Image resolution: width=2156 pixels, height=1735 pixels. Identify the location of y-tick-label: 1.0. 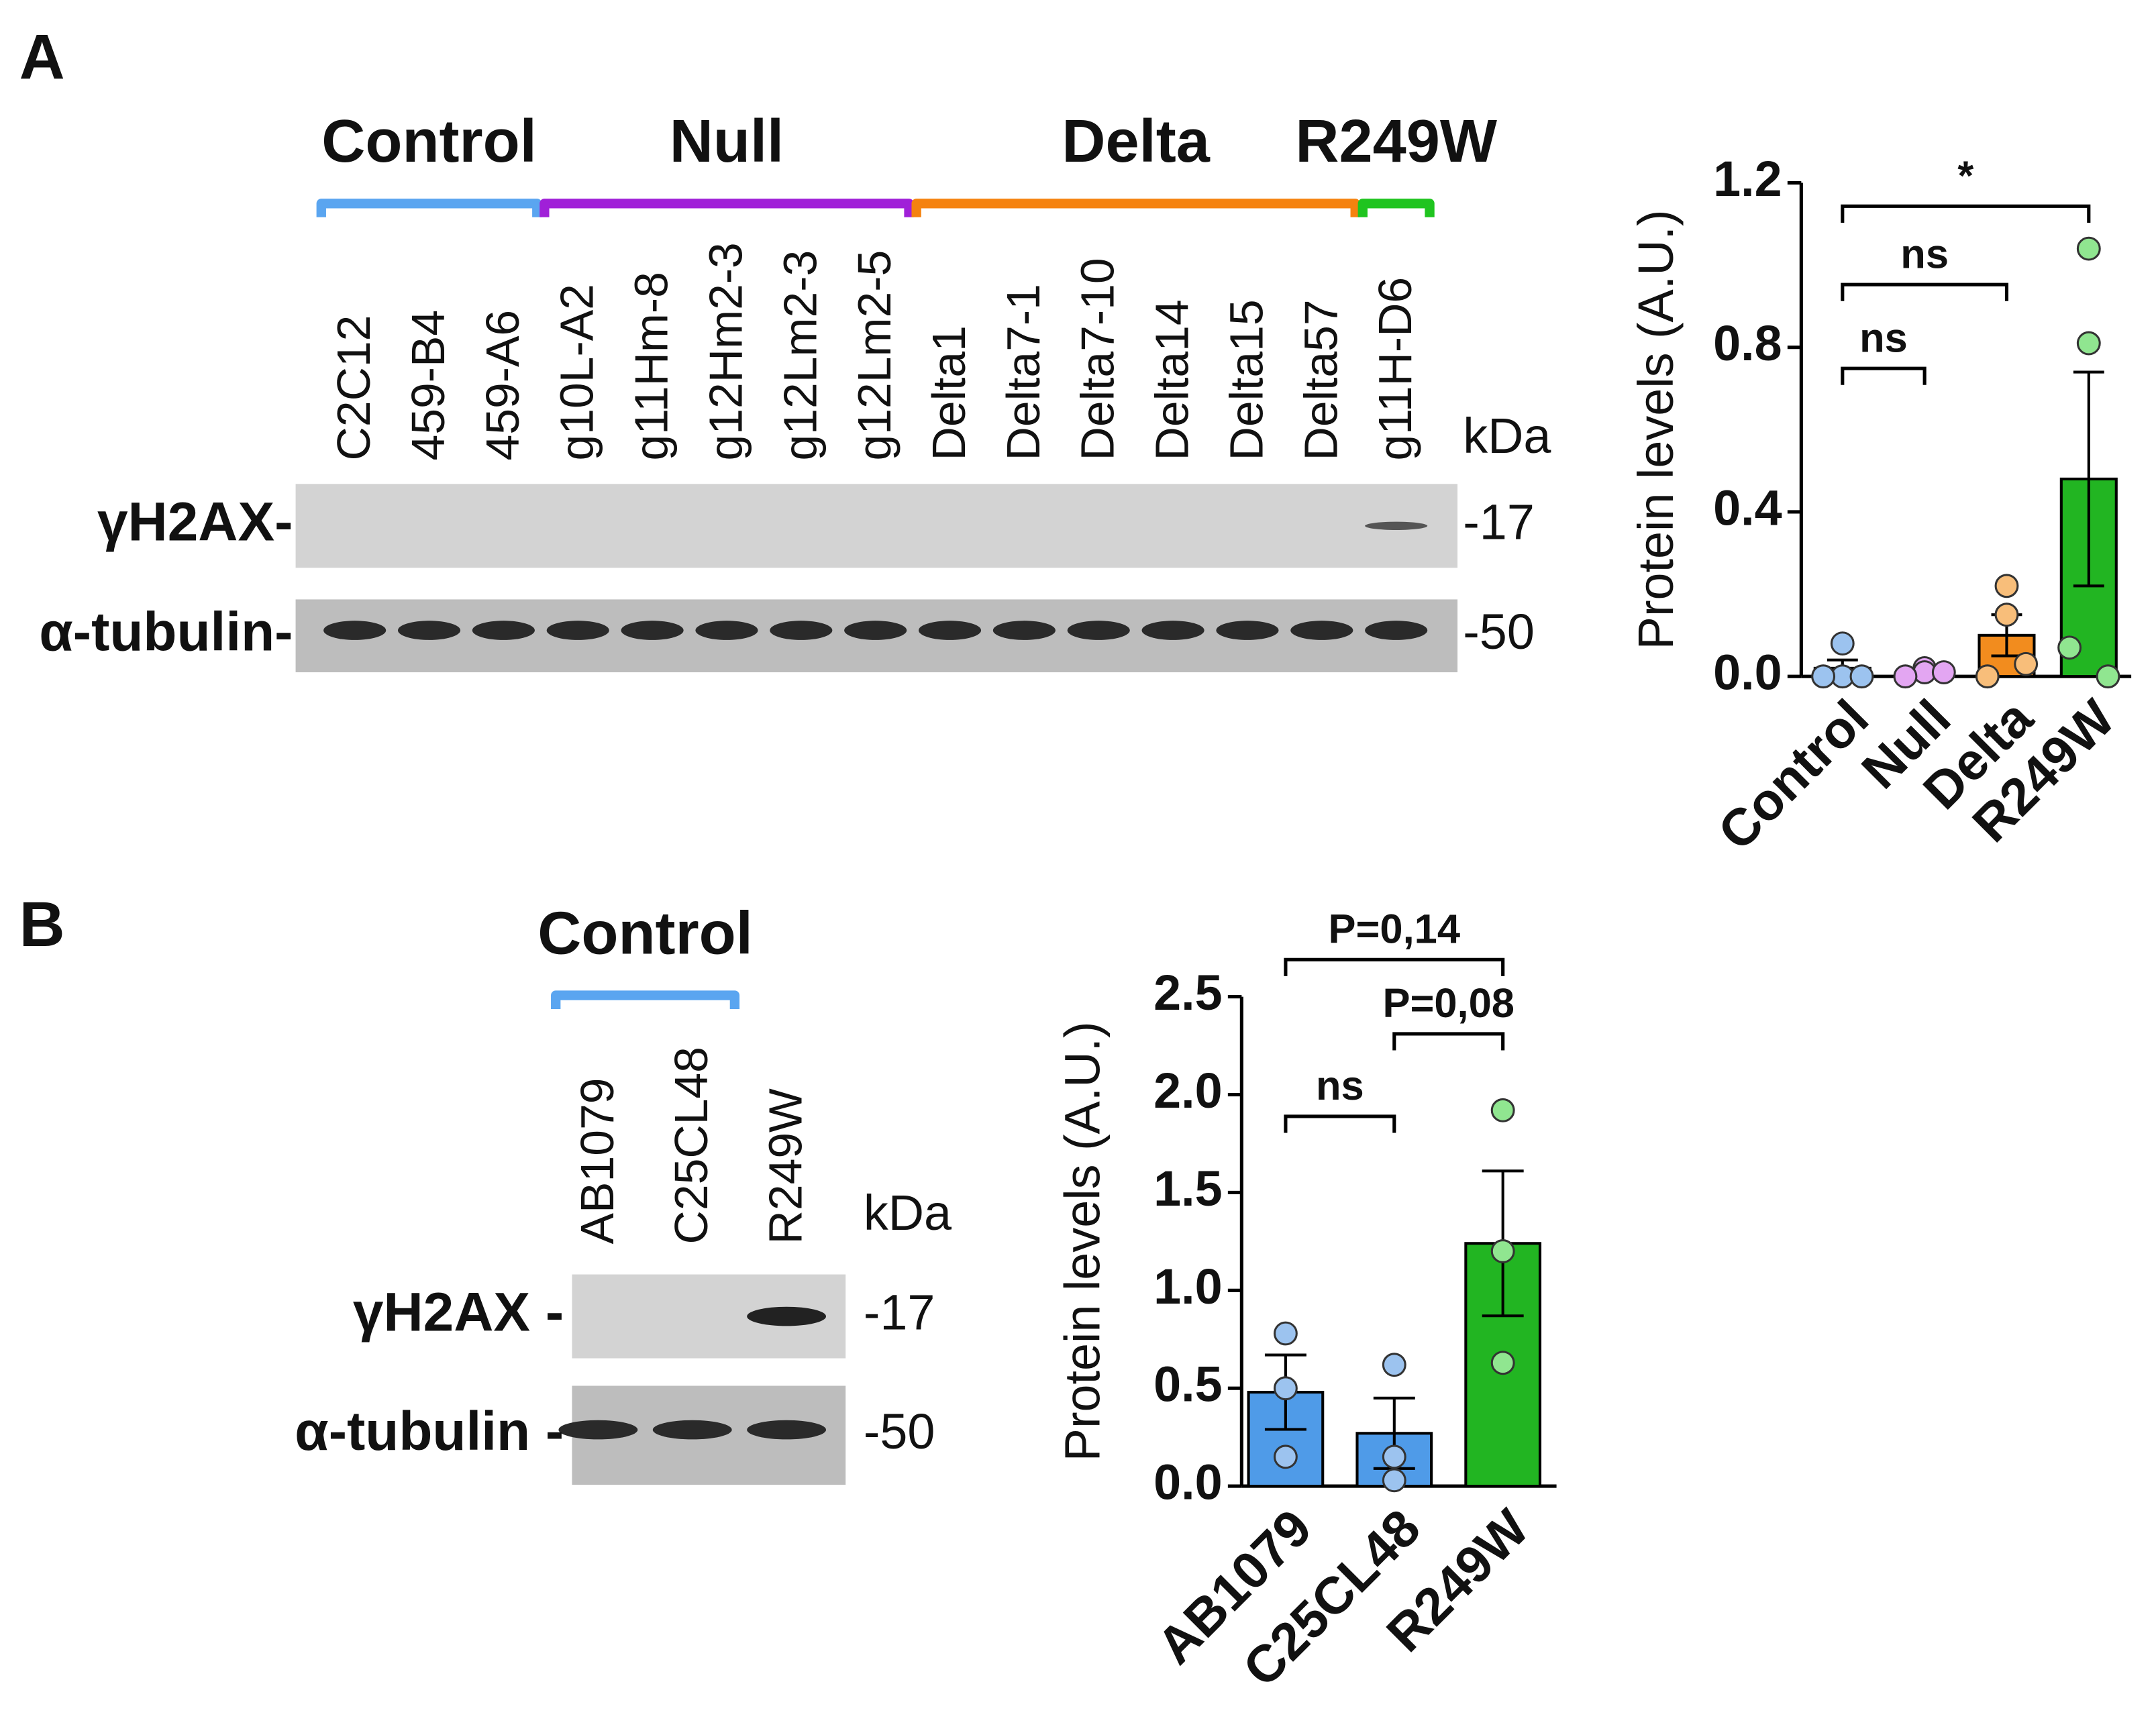
(1188, 1286).